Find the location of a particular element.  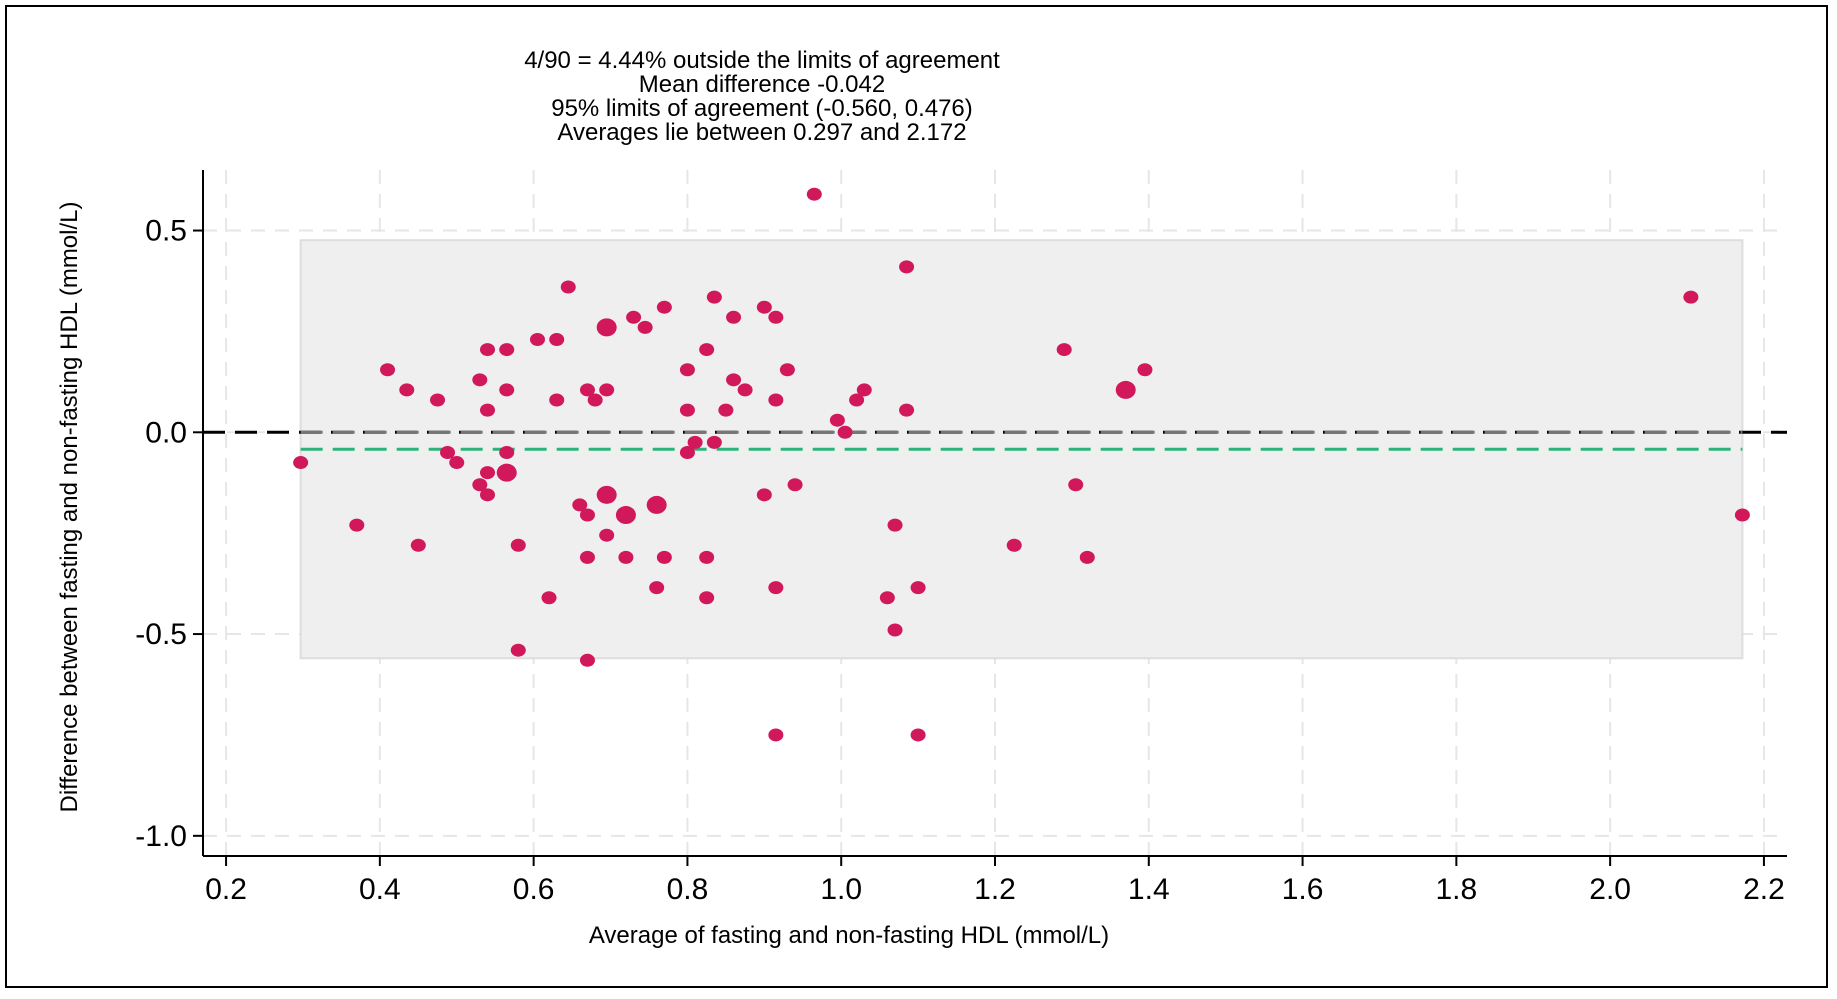

x-tick-label-3: 0.8 is located at coordinates (688, 889).